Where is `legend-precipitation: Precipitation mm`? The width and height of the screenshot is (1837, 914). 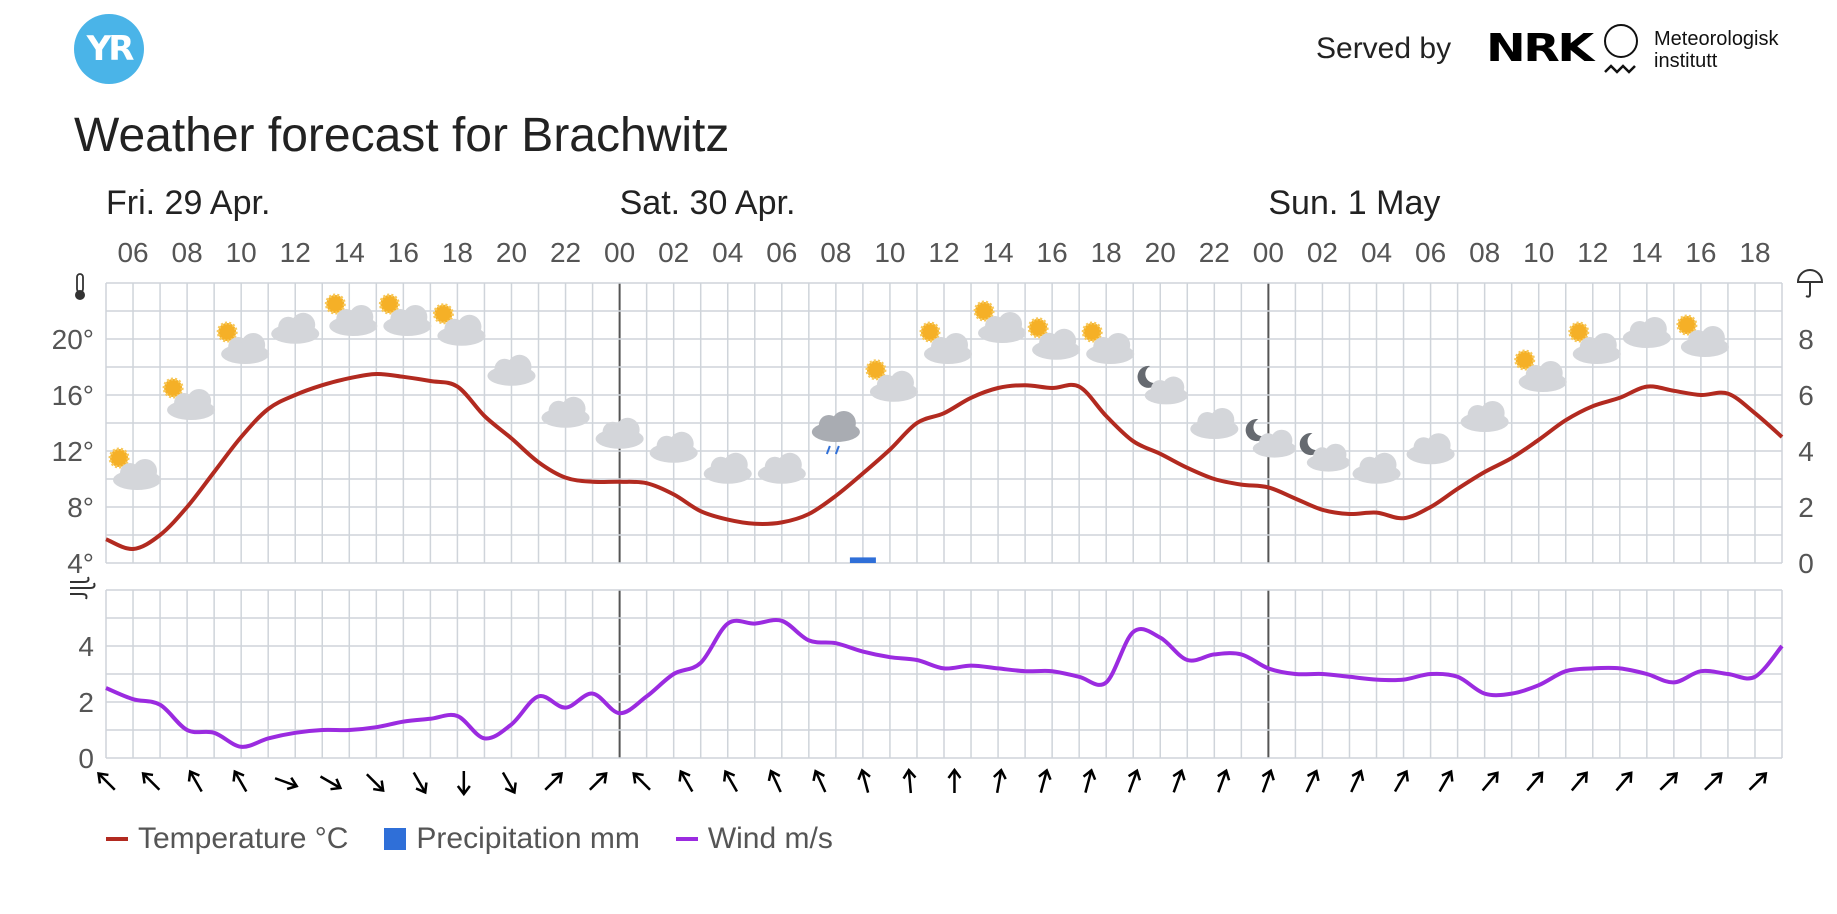 legend-precipitation: Precipitation mm is located at coordinates (512, 839).